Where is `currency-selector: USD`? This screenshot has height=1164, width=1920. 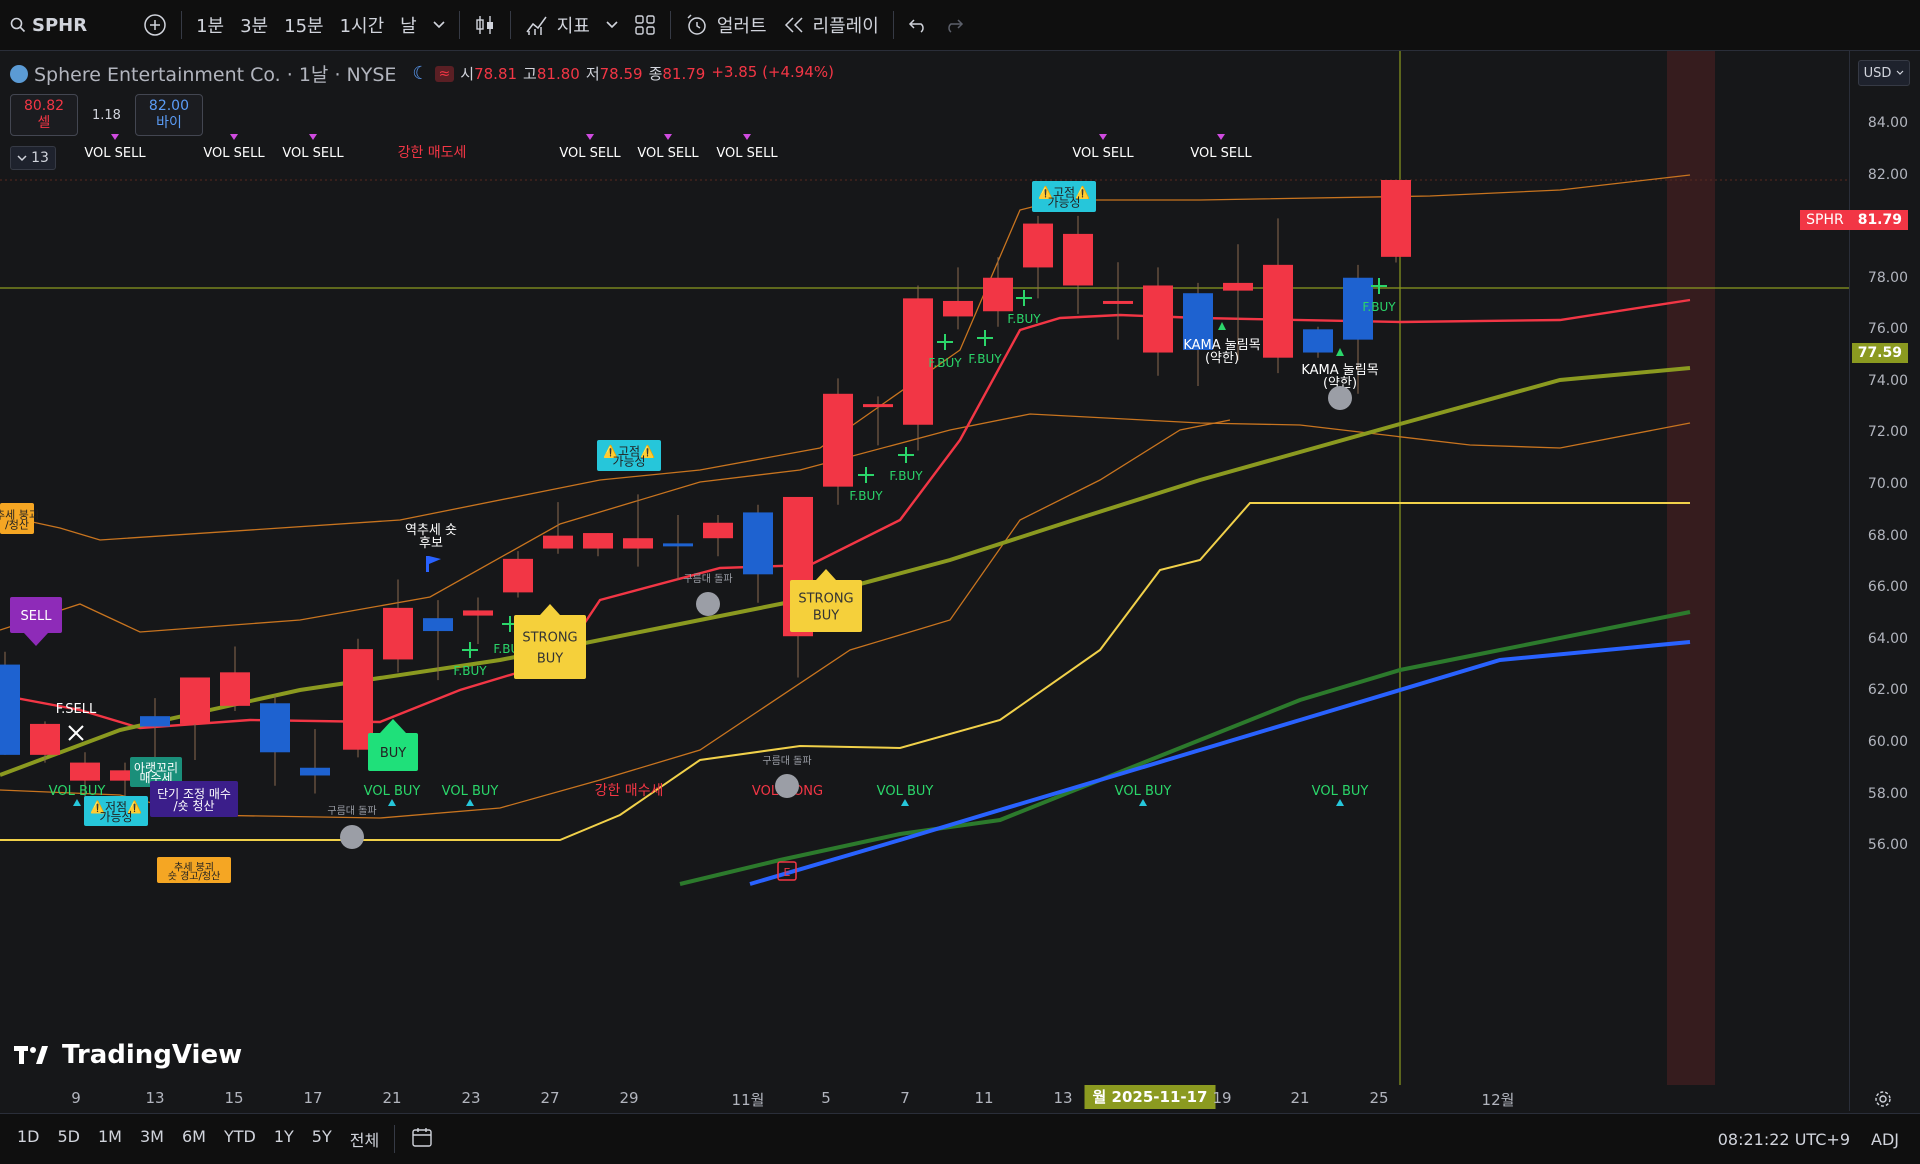 currency-selector: USD is located at coordinates (1884, 73).